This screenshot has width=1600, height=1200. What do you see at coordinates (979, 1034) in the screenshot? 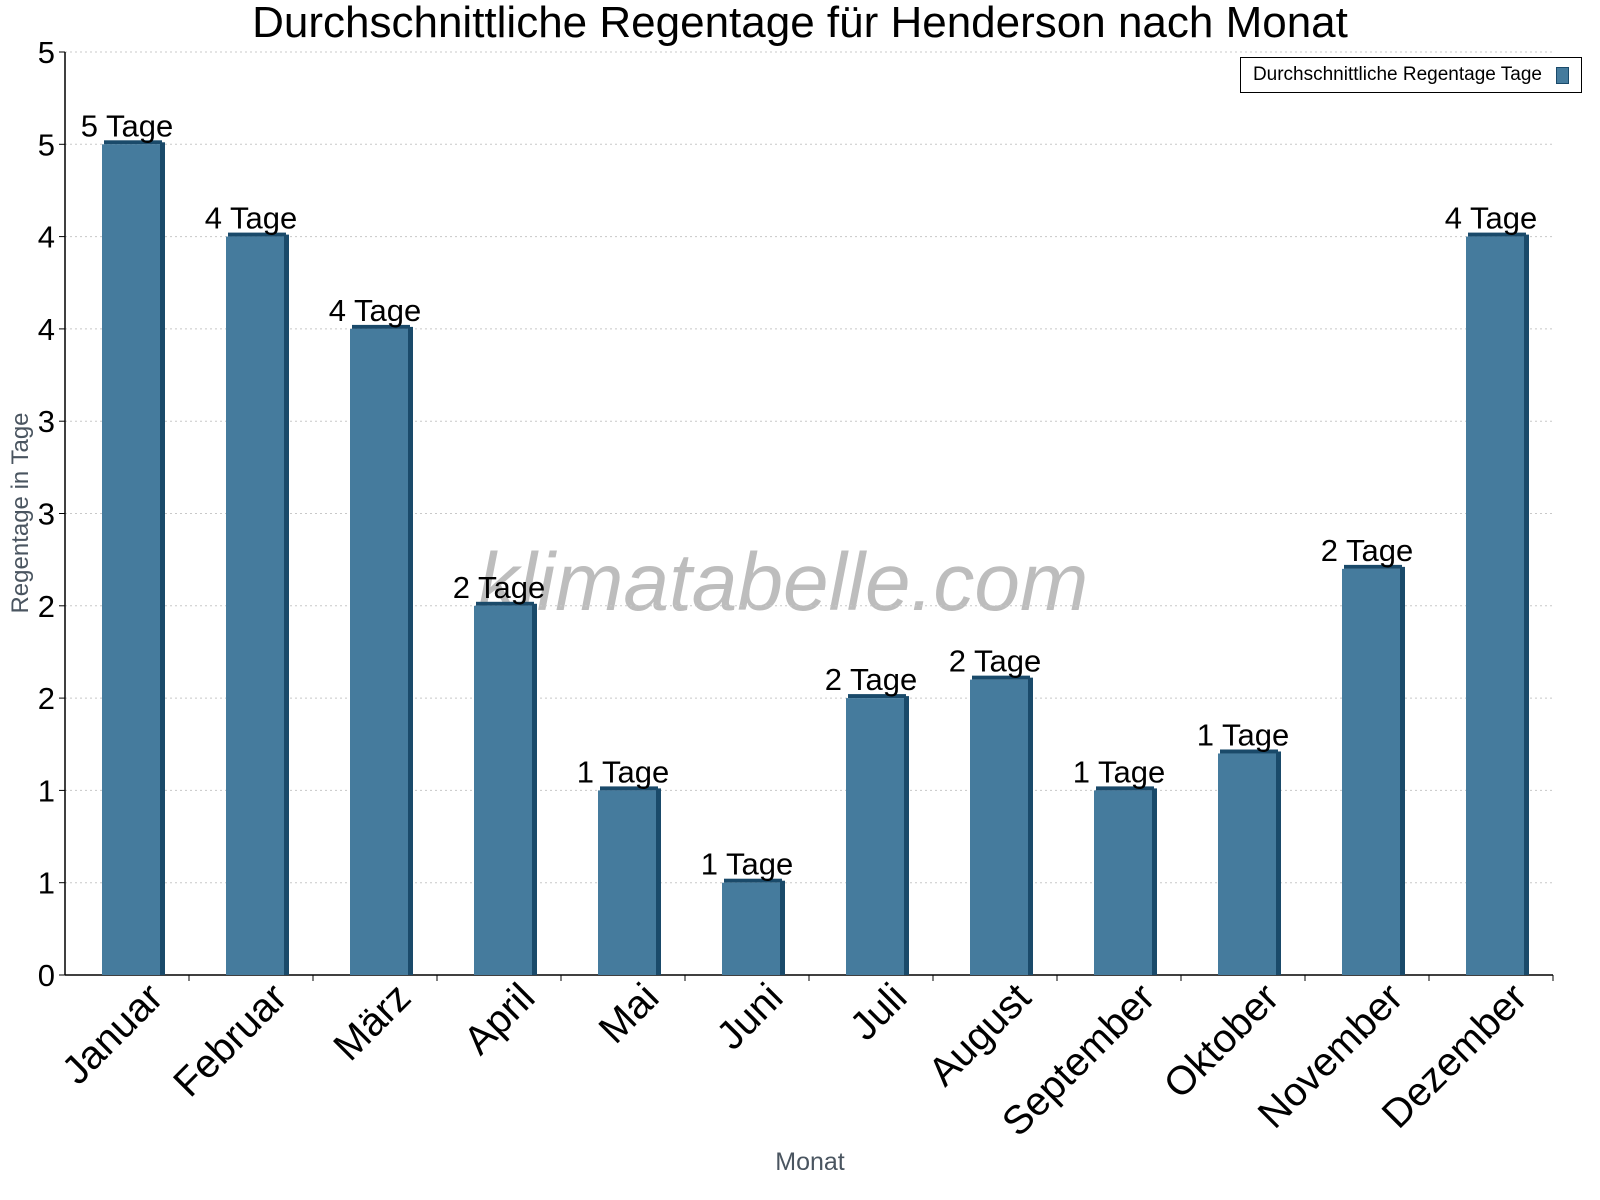
I see `x-tick-label: August` at bounding box center [979, 1034].